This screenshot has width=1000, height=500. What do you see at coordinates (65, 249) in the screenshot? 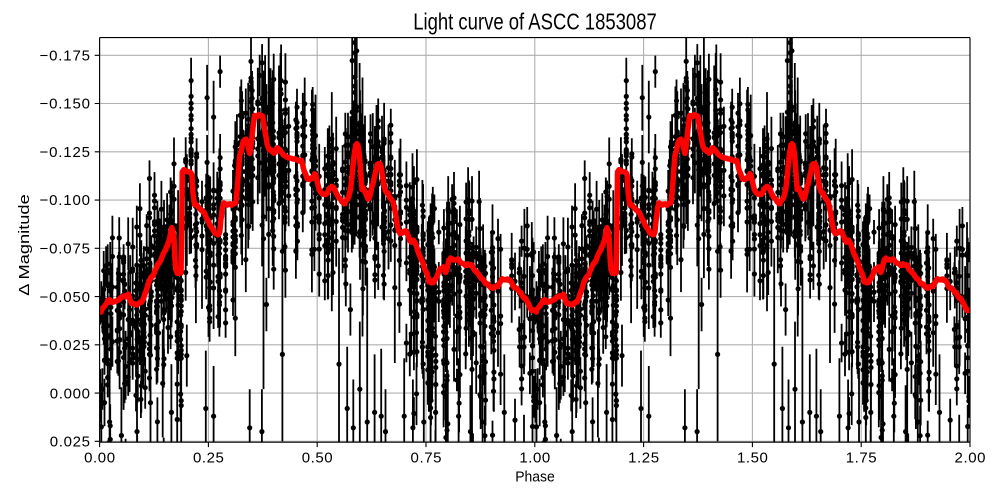
I see `svg-text: −0.075` at bounding box center [65, 249].